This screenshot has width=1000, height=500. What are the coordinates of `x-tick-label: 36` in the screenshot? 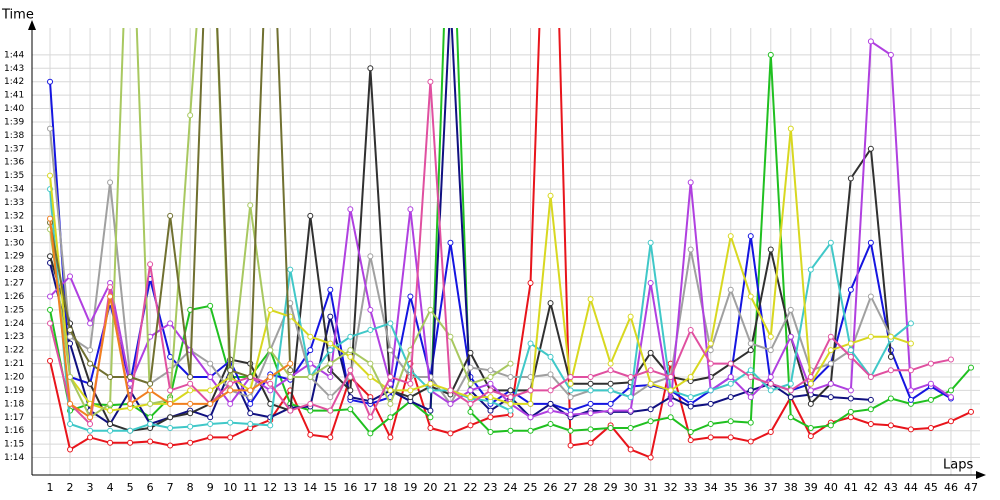 It's located at (751, 487).